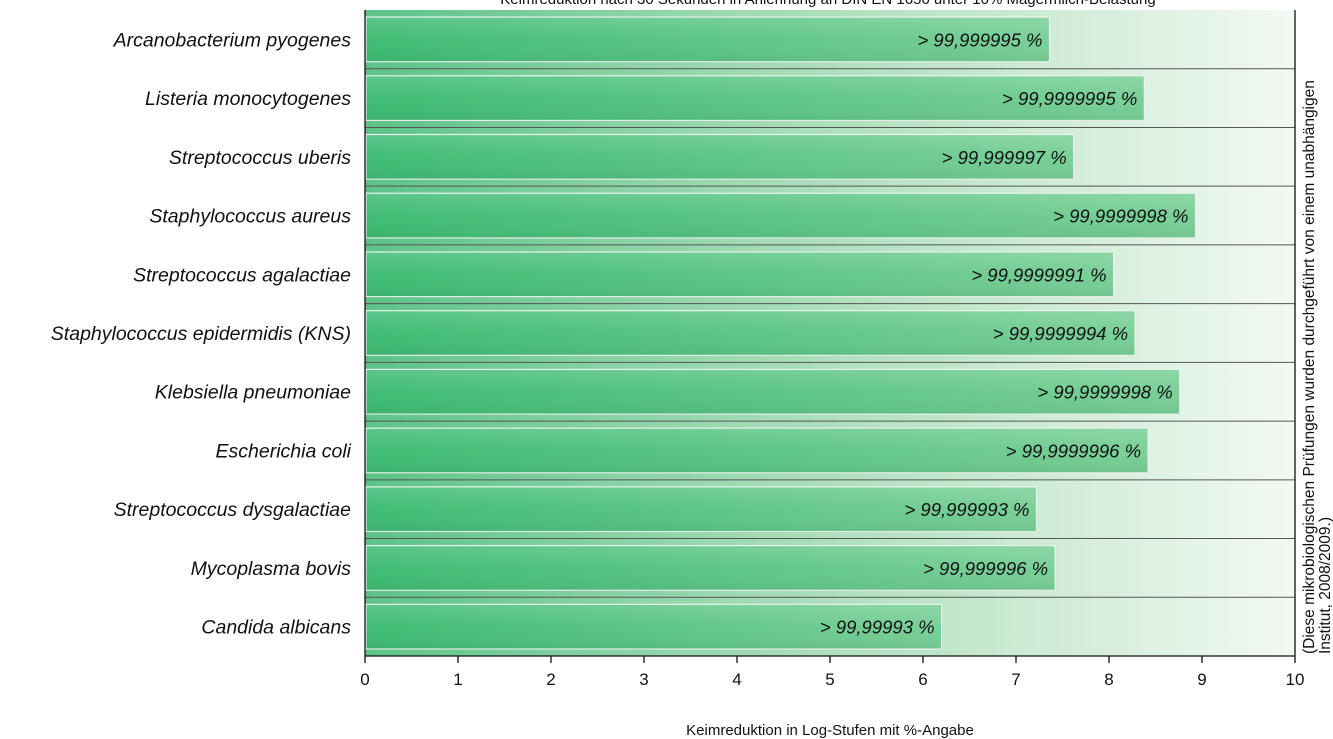 This screenshot has height=739, width=1333. Describe the element at coordinates (457, 679) in the screenshot. I see `x-tick-label: 1` at that location.